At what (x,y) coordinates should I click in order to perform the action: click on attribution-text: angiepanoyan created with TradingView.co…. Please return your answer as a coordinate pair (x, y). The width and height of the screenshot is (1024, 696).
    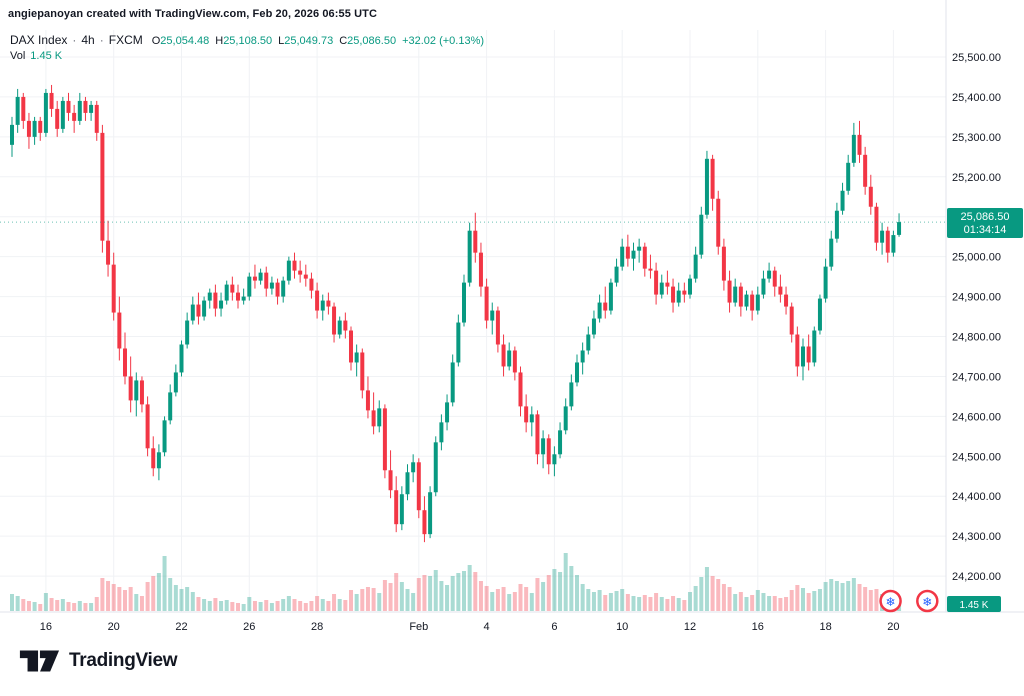
    Looking at the image, I should click on (193, 14).